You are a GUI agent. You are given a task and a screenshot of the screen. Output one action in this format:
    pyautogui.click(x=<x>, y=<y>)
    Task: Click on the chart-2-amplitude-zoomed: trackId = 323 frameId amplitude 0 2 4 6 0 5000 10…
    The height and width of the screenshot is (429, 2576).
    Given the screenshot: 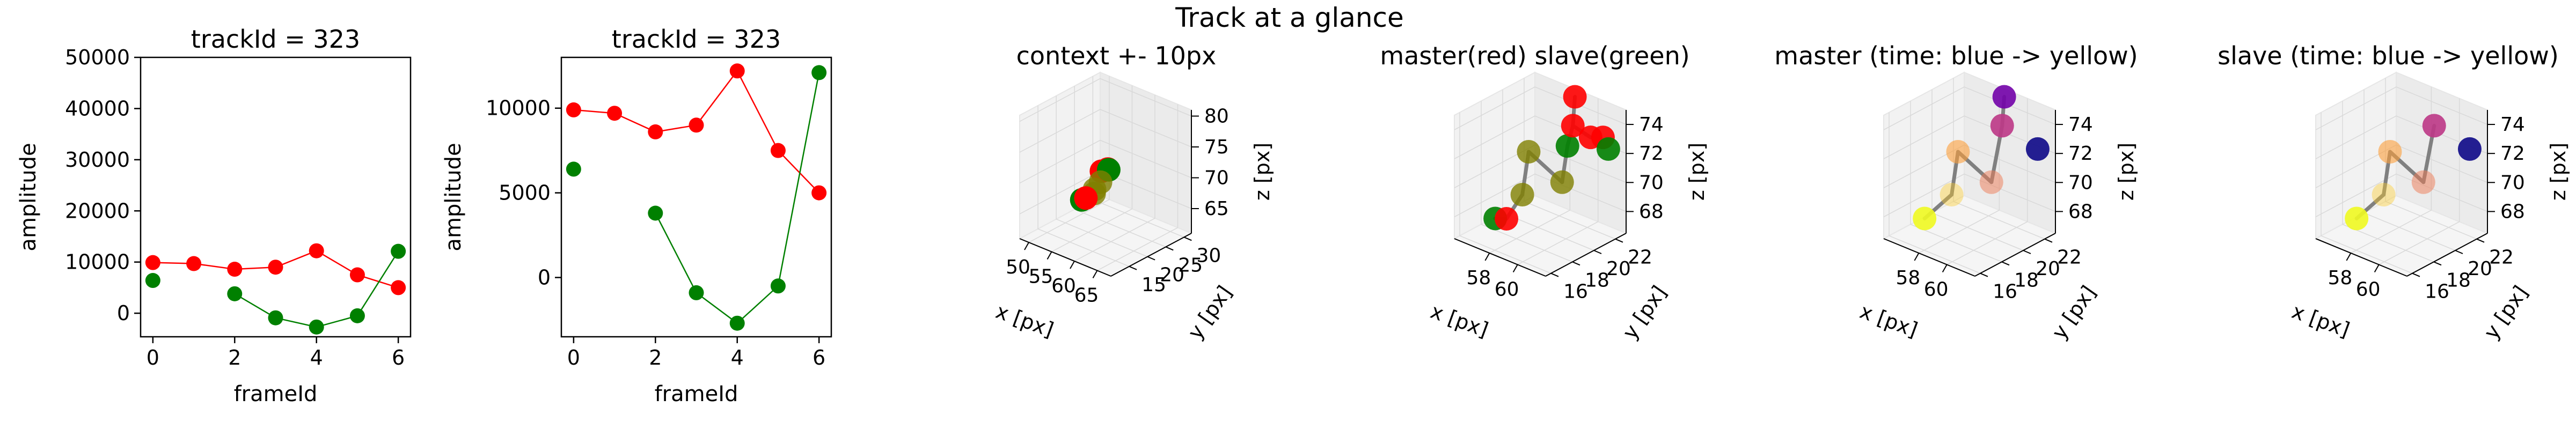 What is the action you would take?
    pyautogui.click(x=636, y=215)
    